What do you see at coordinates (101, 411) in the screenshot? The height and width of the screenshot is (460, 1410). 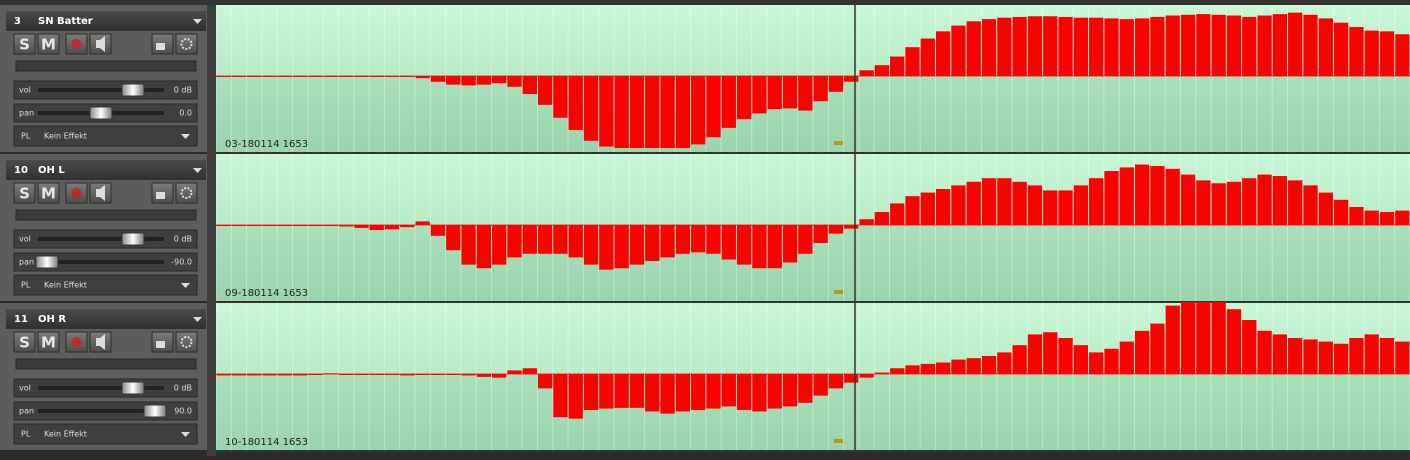 I see `pan-track` at bounding box center [101, 411].